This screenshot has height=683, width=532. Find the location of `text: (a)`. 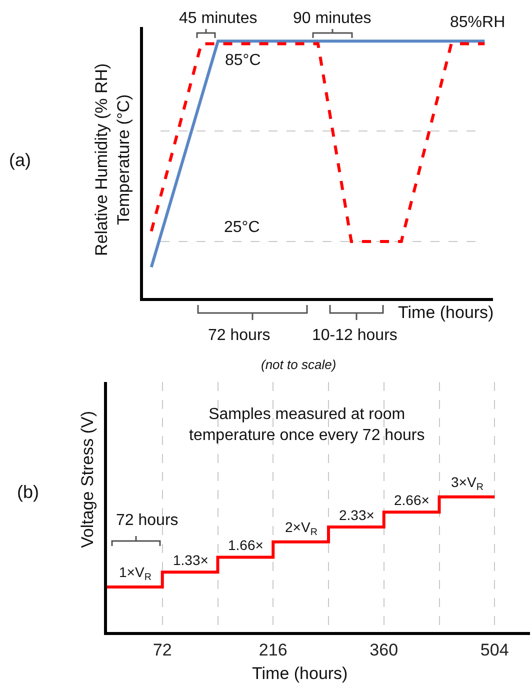

text: (a) is located at coordinates (20, 160).